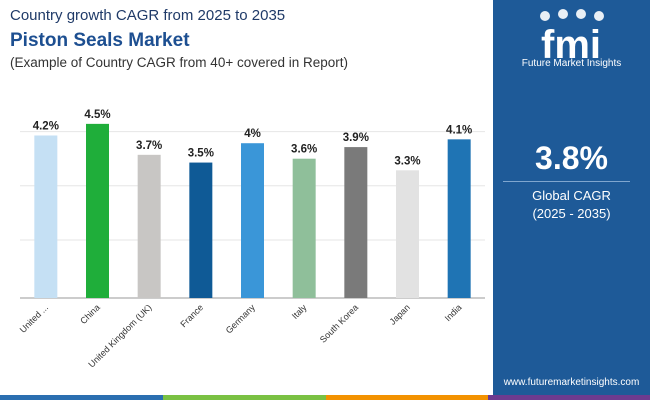 This screenshot has height=400, width=650. Describe the element at coordinates (339, 323) in the screenshot. I see `x-tick-label-7: South Korea` at that location.